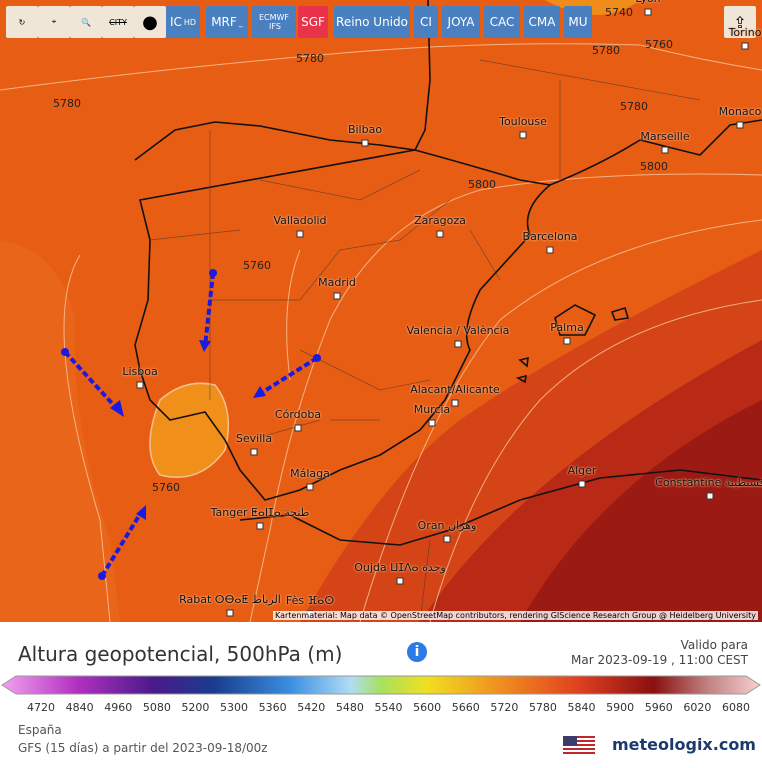 Image resolution: width=762 pixels, height=768 pixels. Describe the element at coordinates (156, 707) in the screenshot. I see `colorbar-tick: 5080` at that location.